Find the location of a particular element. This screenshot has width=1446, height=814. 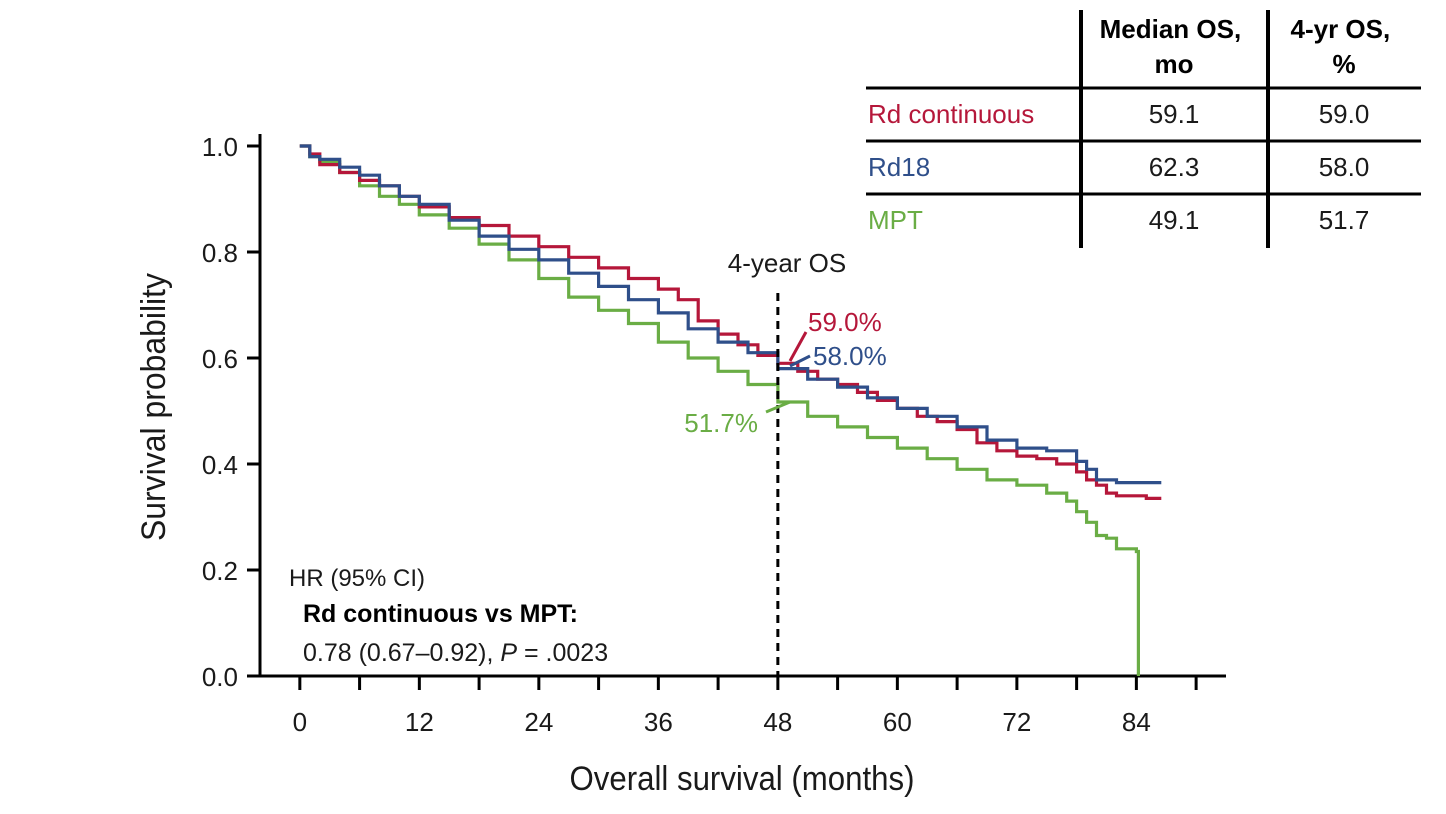

rd-continuous-leader-line is located at coordinates (798, 346).